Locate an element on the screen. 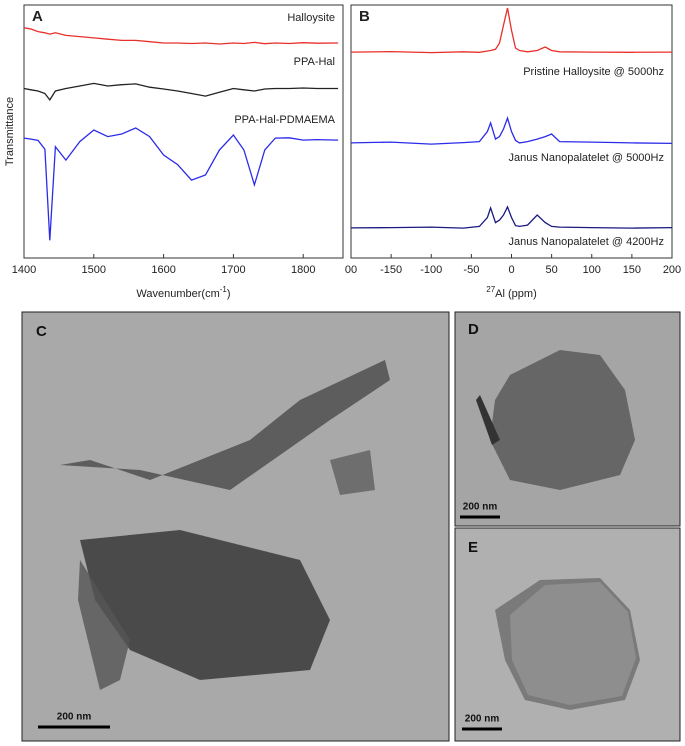 The width and height of the screenshot is (685, 746). x-tick-label: -100 is located at coordinates (431, 270).